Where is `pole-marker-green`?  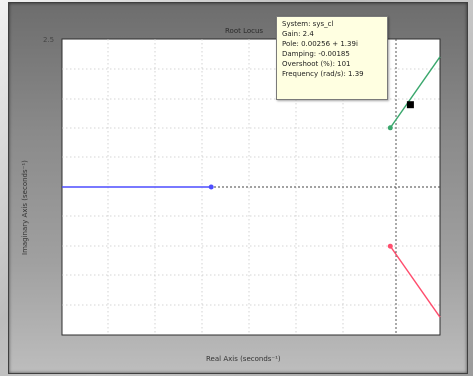 pole-marker-green is located at coordinates (390, 128).